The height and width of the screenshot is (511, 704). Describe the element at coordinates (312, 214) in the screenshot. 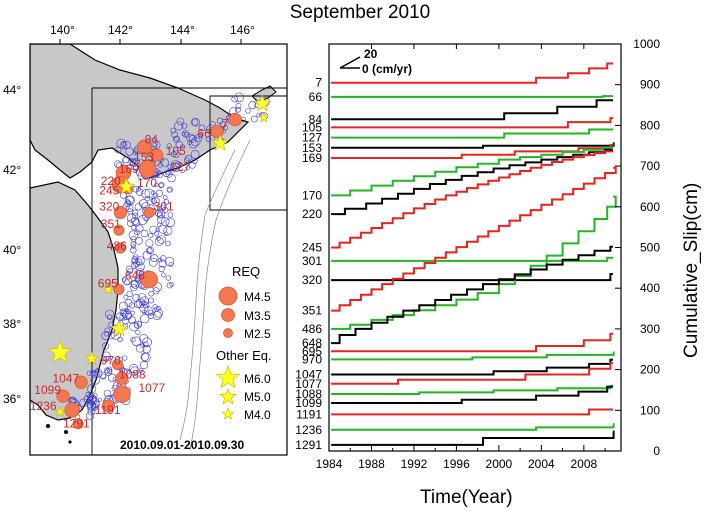

I see `series-label-220: 220` at that location.